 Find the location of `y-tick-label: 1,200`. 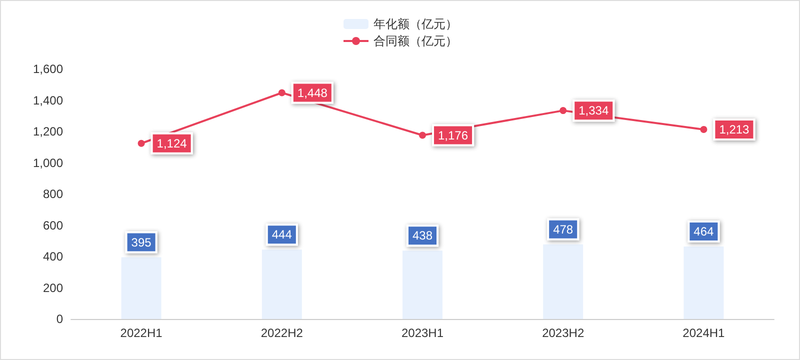

y-tick-label: 1,200 is located at coordinates (48, 131).